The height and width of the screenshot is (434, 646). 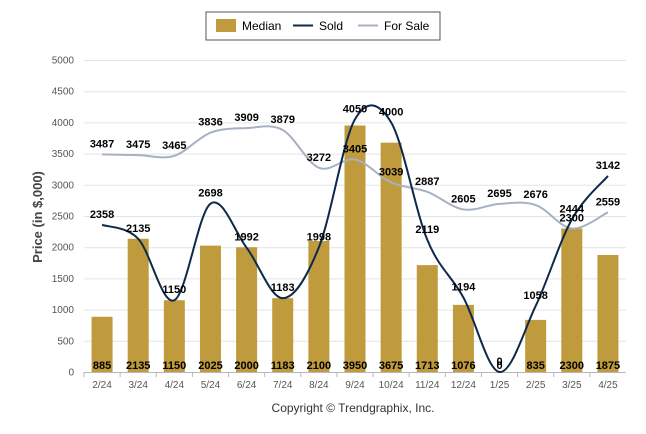 What do you see at coordinates (572, 218) in the screenshot?
I see `for-sale-data-label: 2300` at bounding box center [572, 218].